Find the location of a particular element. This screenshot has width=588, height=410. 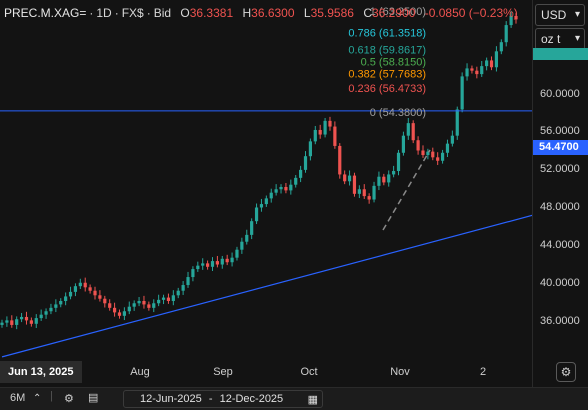

price-tick: 48.0000 is located at coordinates (560, 207).